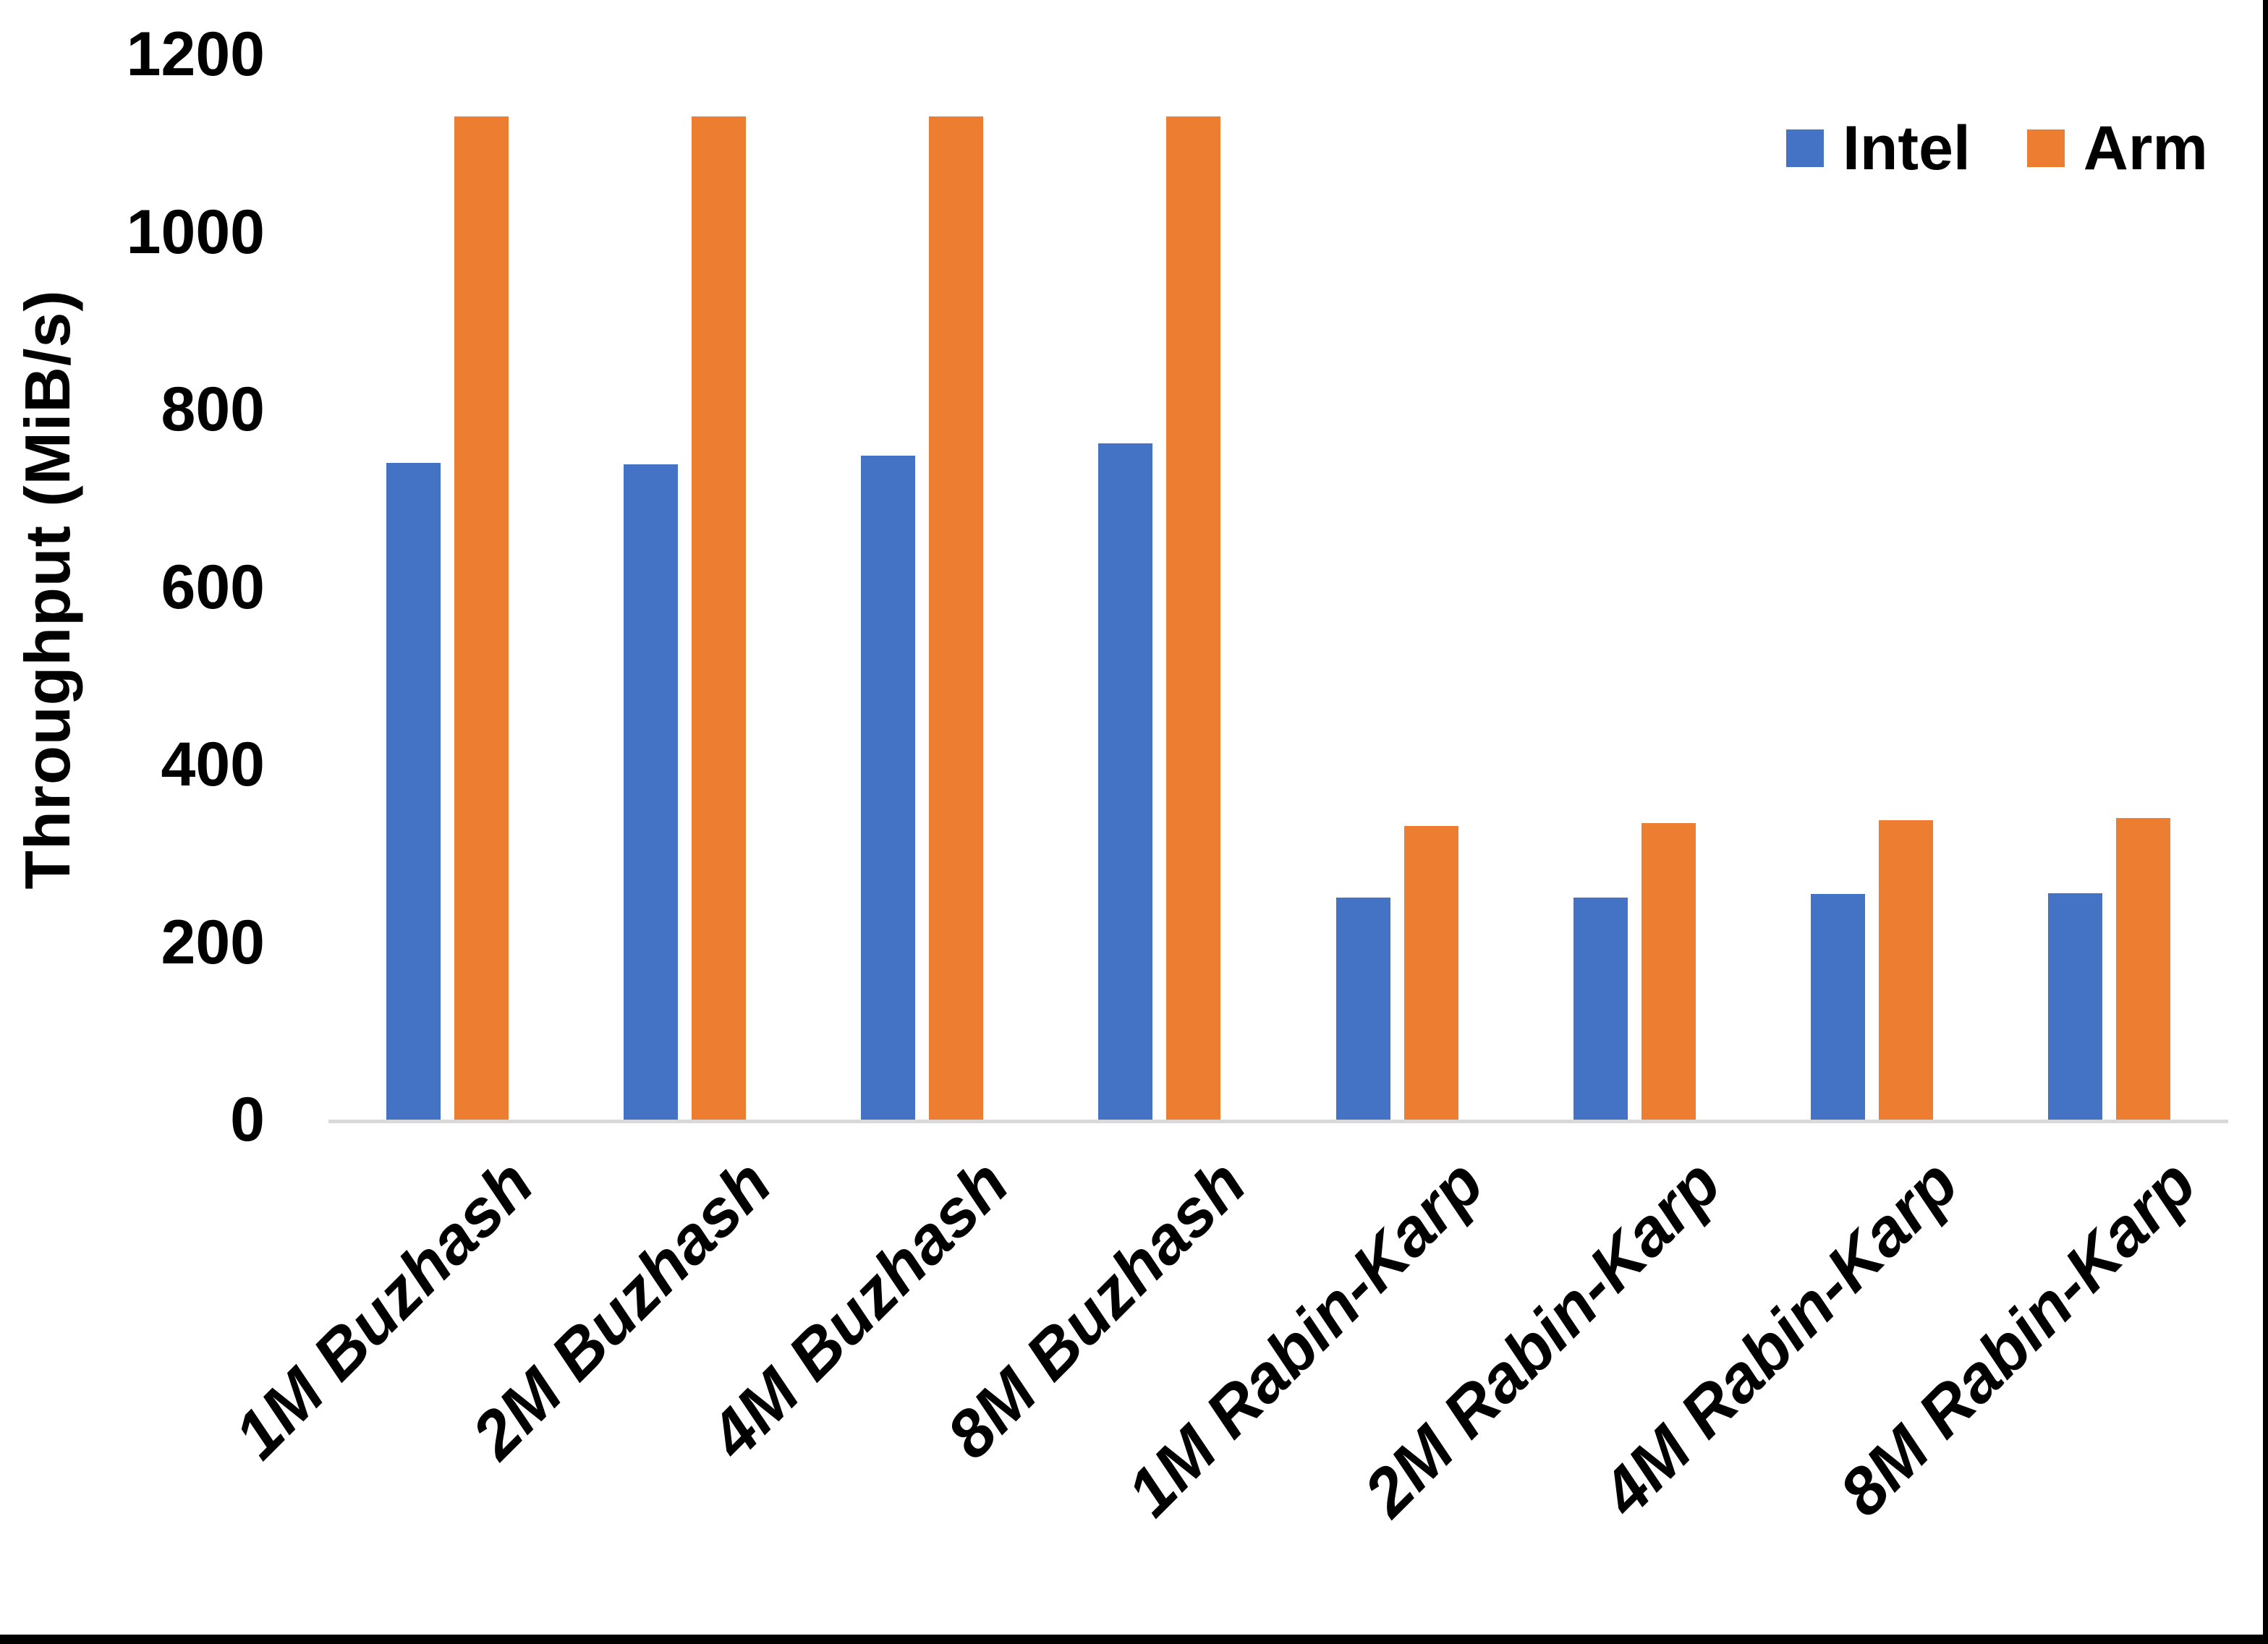 This screenshot has width=2268, height=1644. Describe the element at coordinates (1997, 148) in the screenshot. I see `legend: Intel Arm` at that location.